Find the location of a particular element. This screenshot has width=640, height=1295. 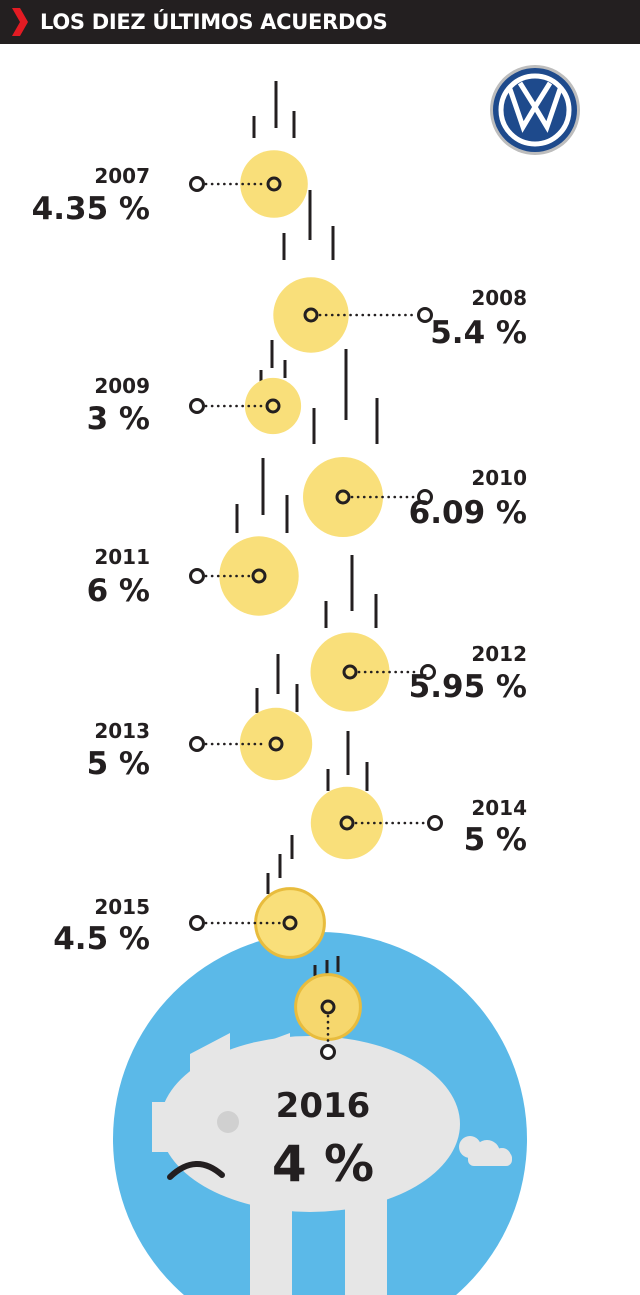

coin-group-2012: 2012 5.95 % is located at coordinates (418, 633).